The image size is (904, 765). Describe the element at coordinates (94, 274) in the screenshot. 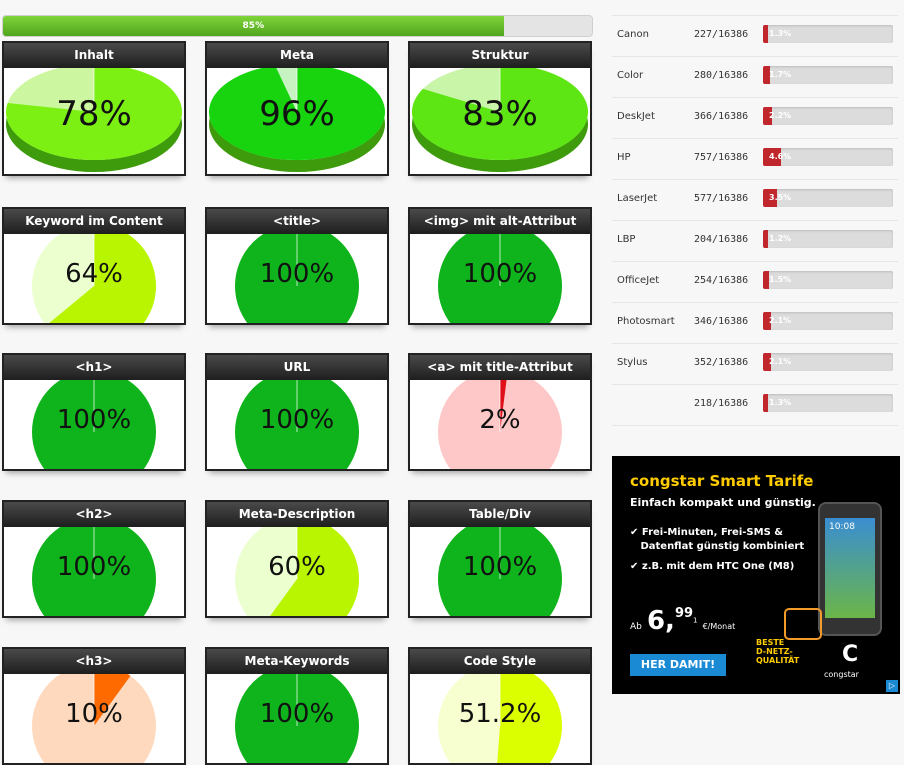

I see `score-percentage: 64%` at that location.